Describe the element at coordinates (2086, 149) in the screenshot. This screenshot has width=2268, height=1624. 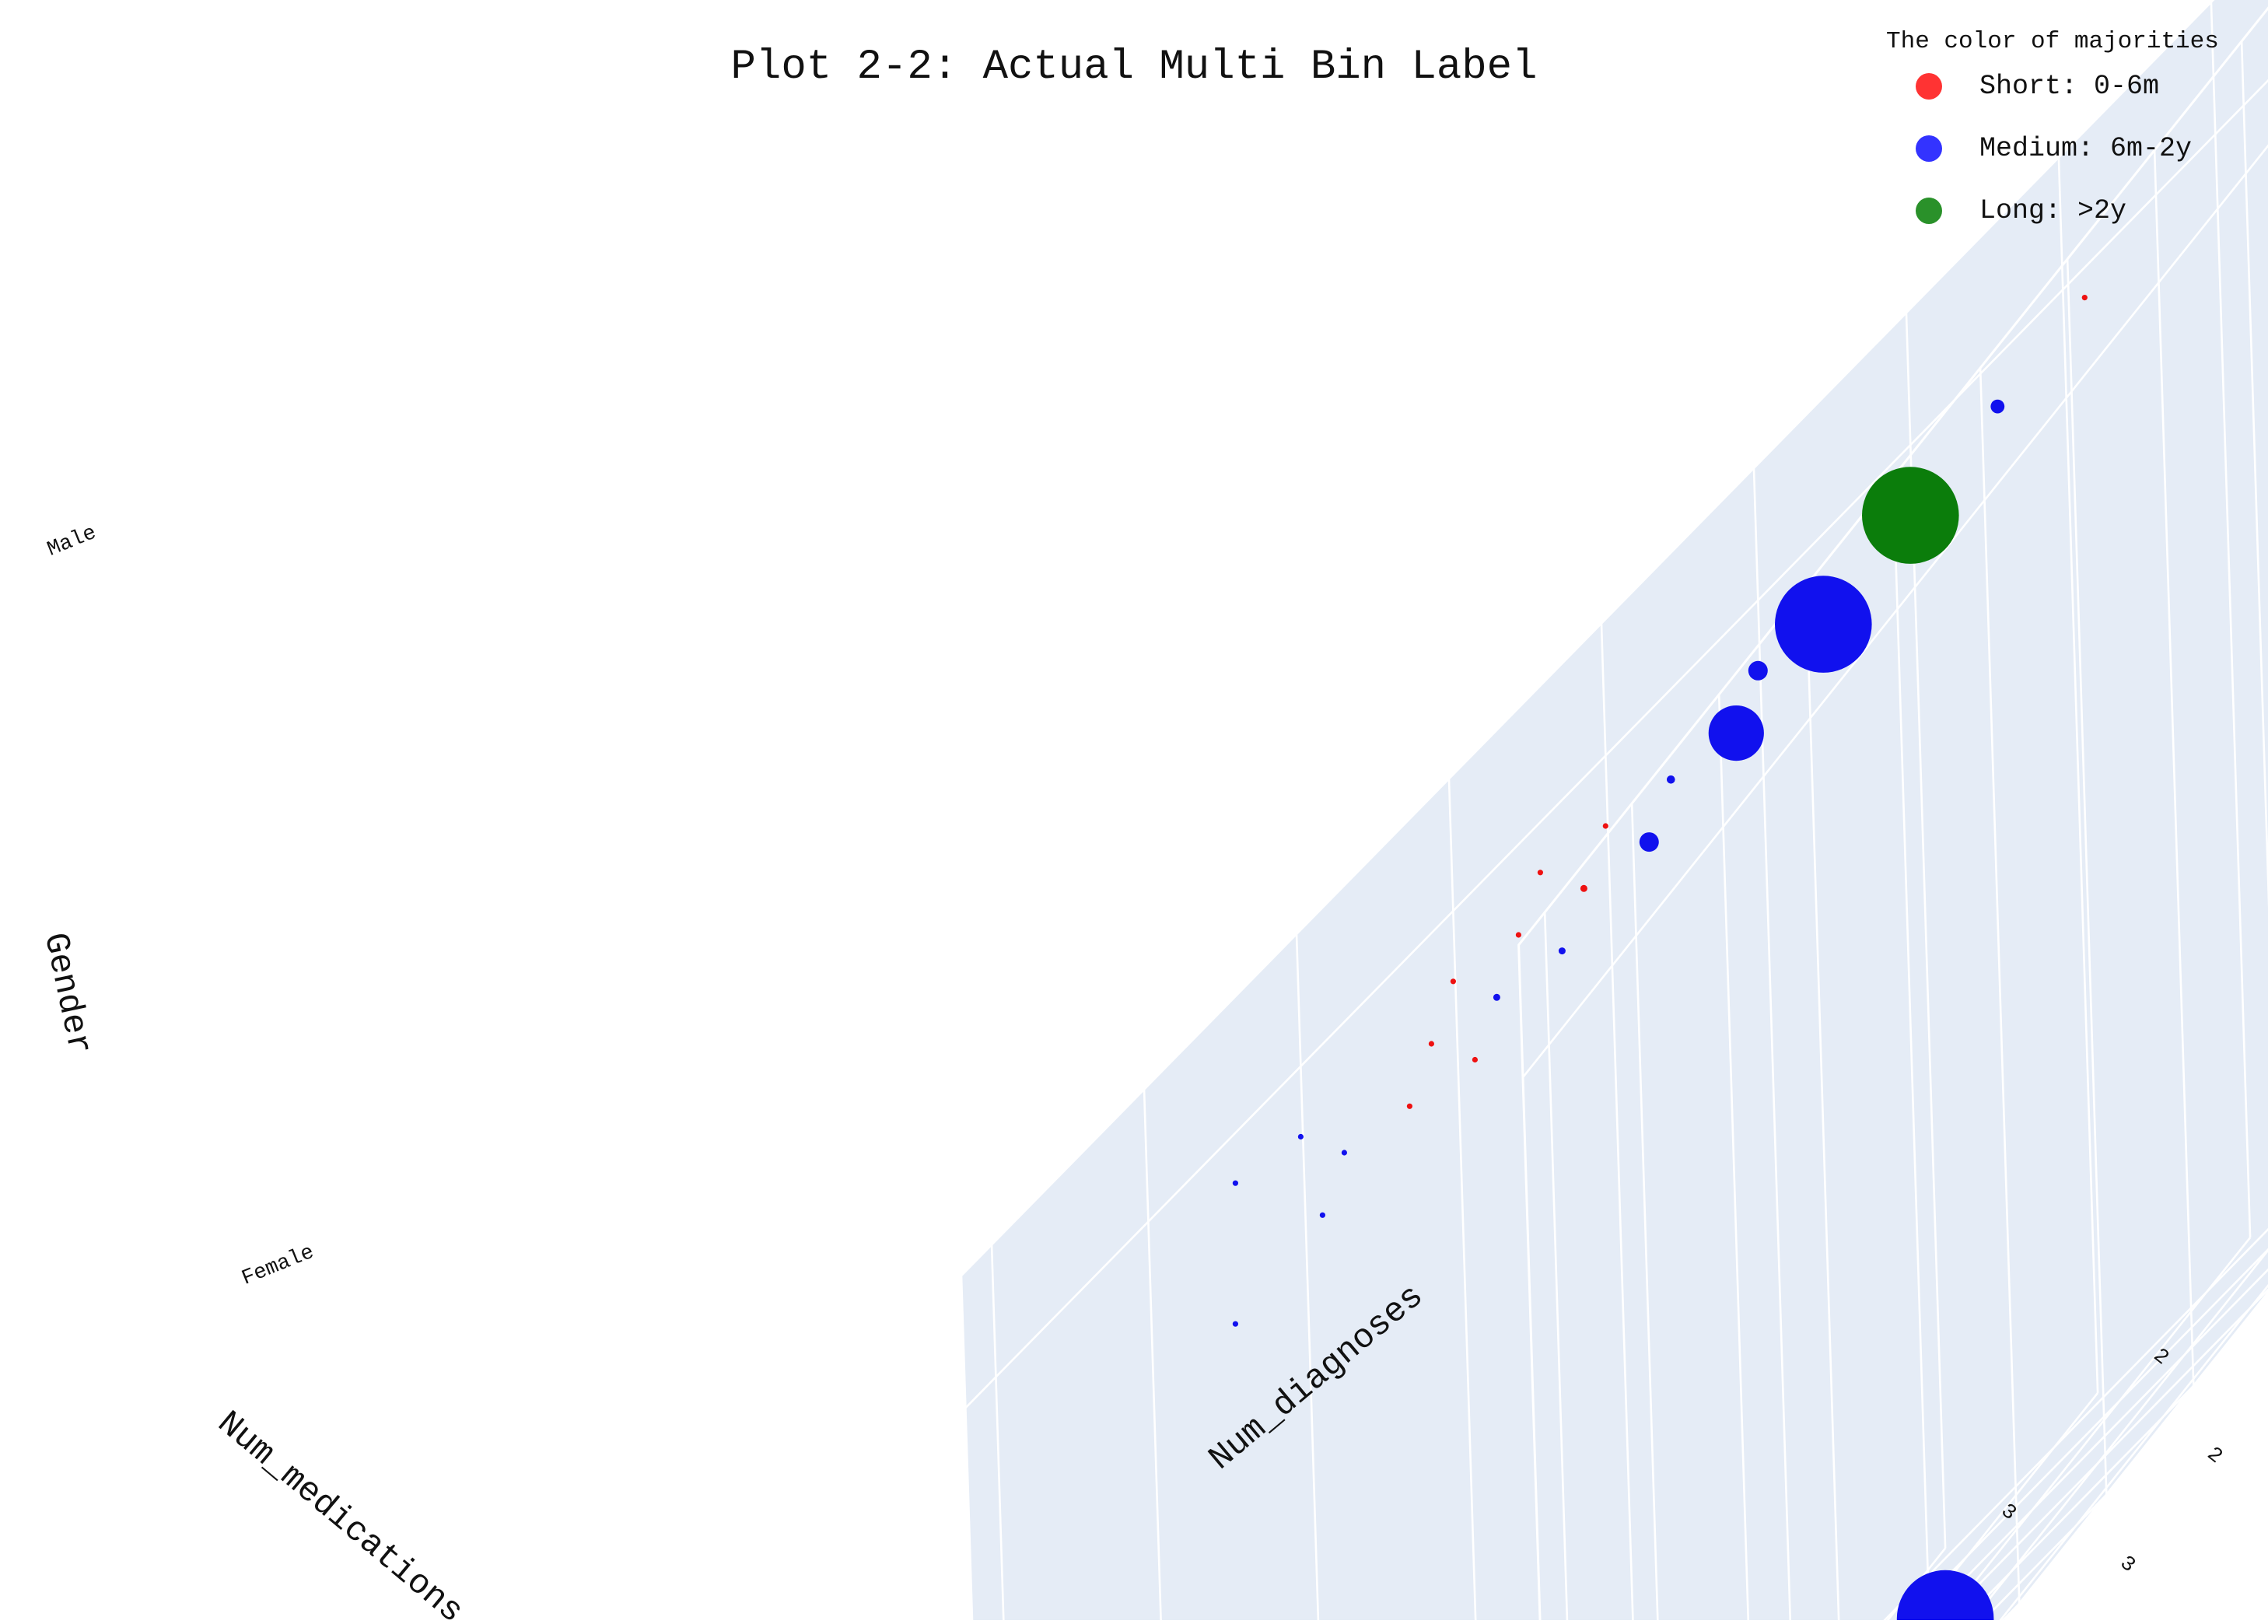
I see `legend-label-medium: Medium: 6m-2y` at that location.